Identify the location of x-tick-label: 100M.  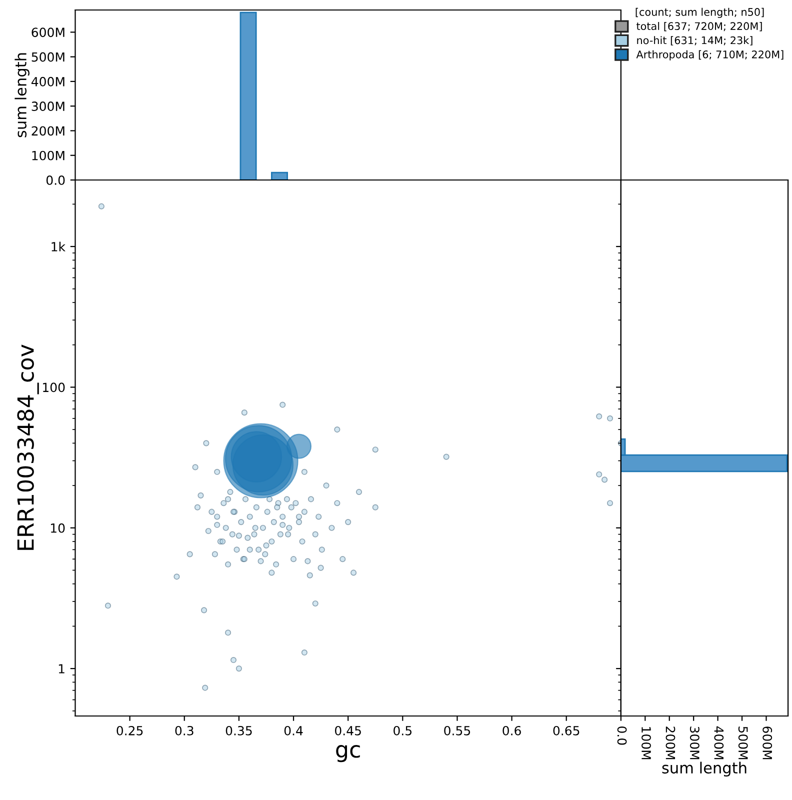
(646, 743).